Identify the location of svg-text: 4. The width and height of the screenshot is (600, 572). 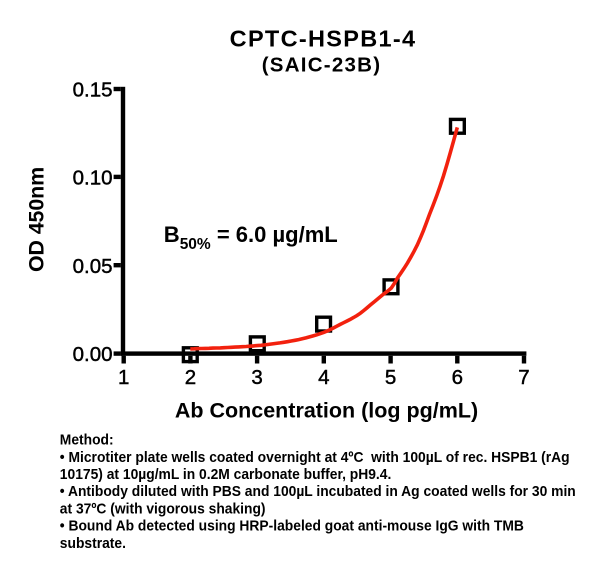
(323, 377).